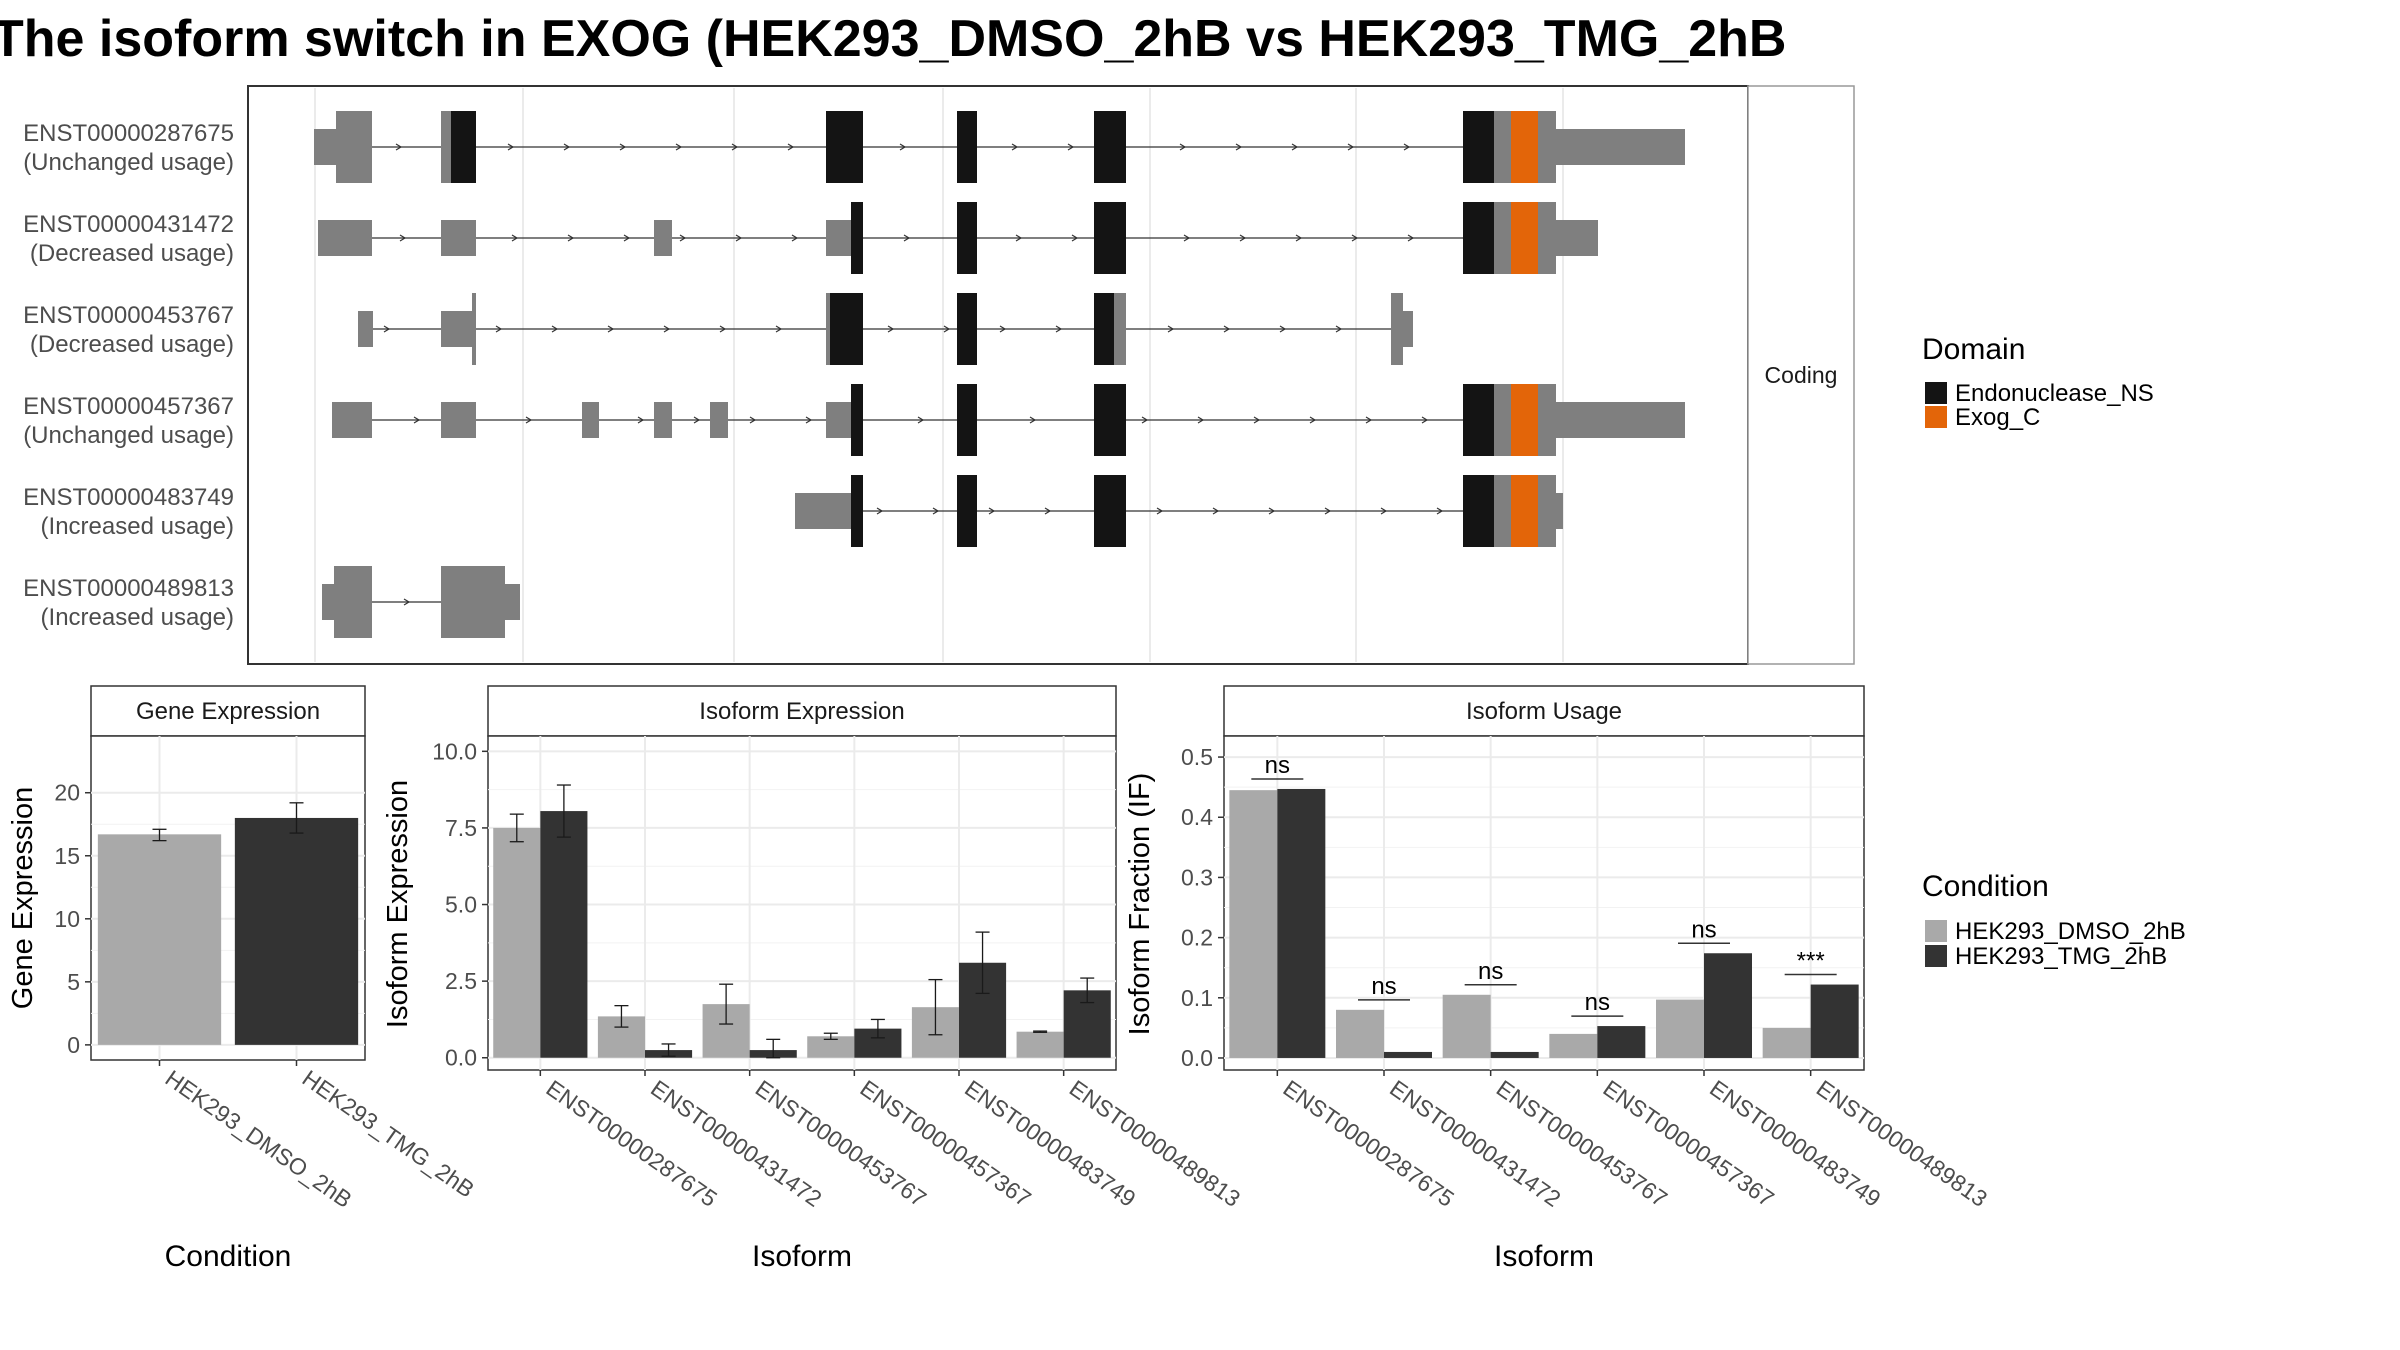  I want to click on isoform-usage-label: (Increased usage), so click(137, 617).